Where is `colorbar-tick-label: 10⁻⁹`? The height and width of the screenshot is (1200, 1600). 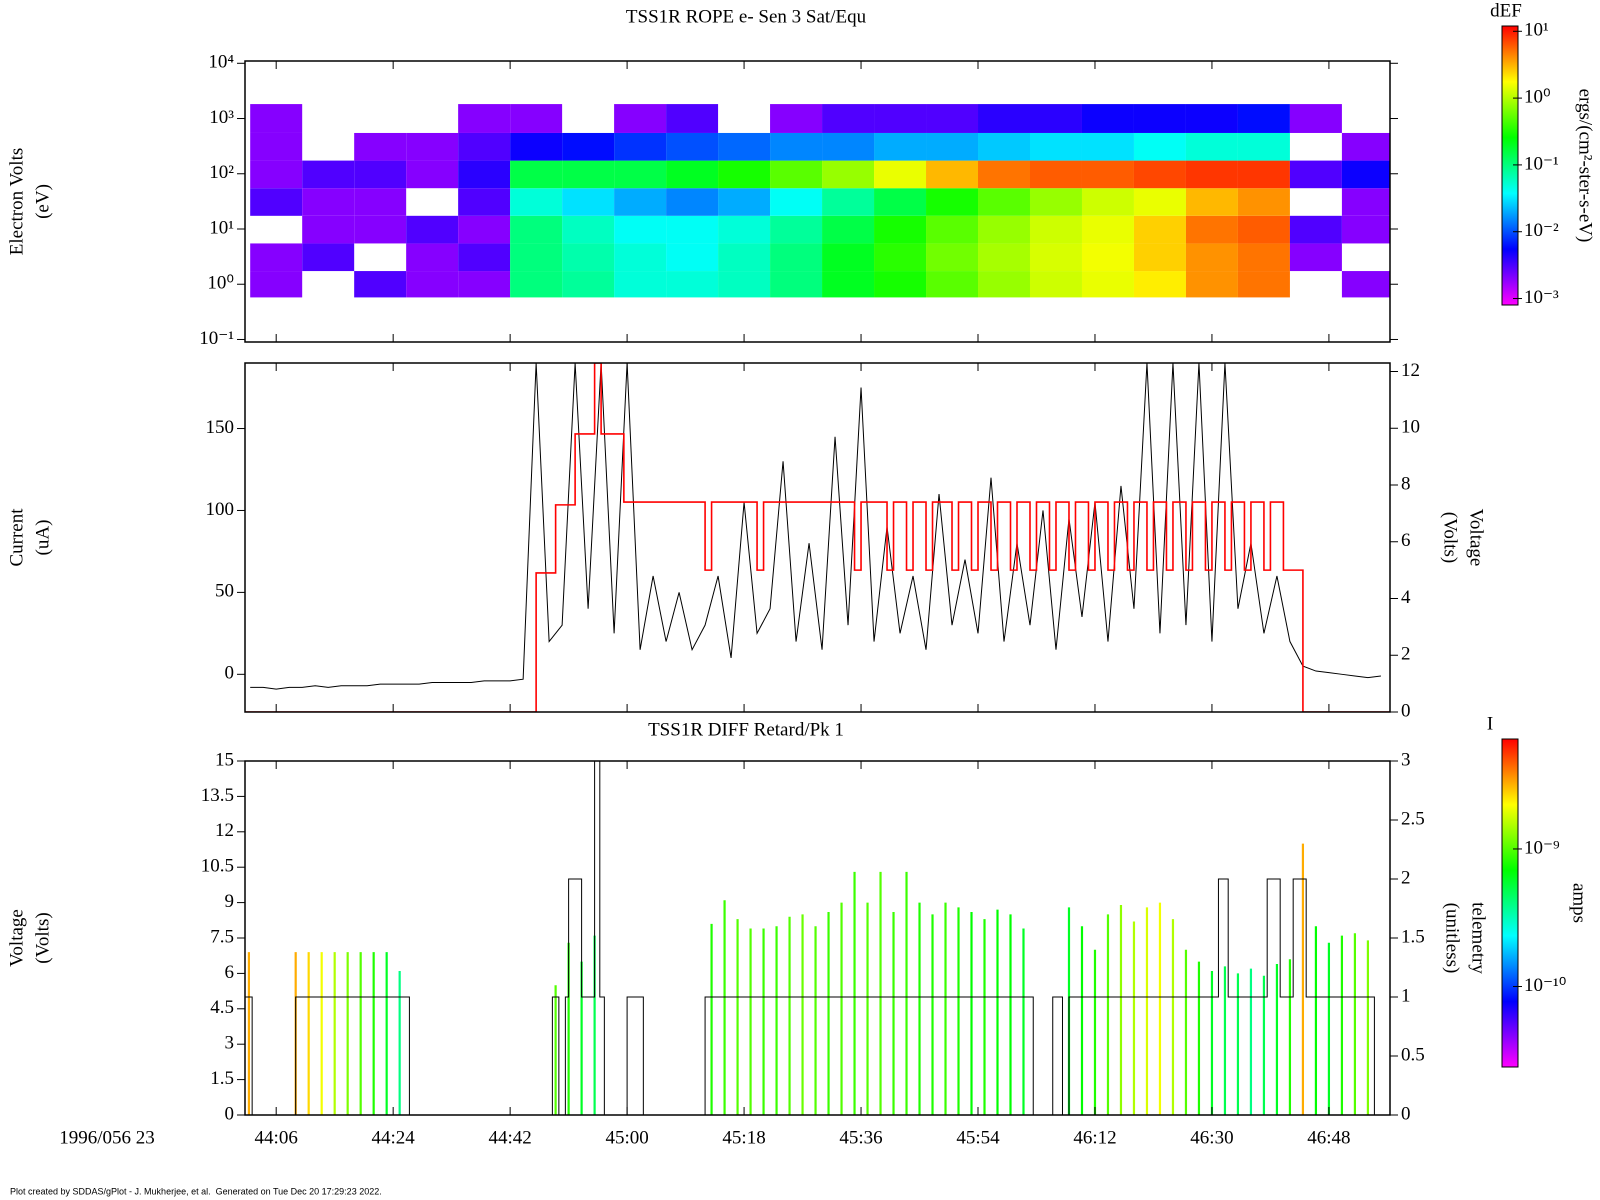
colorbar-tick-label: 10⁻⁹ is located at coordinates (1542, 847).